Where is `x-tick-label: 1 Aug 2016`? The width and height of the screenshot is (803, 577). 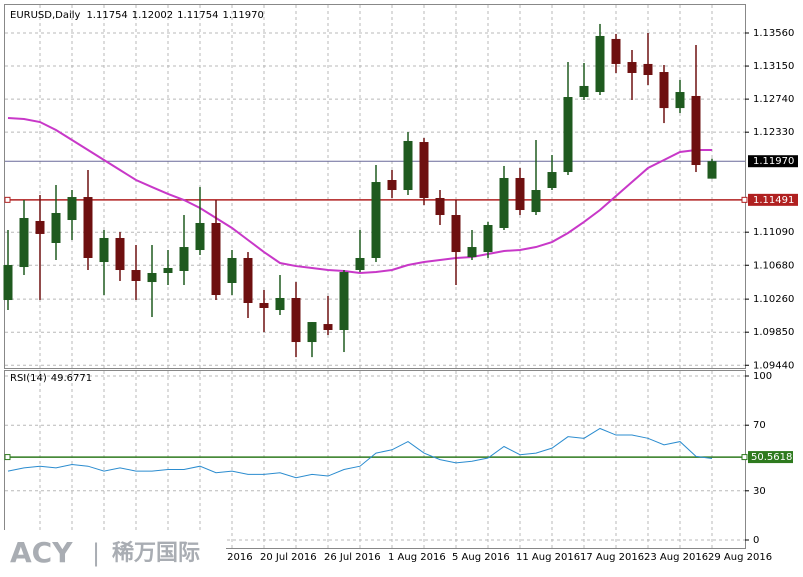 x-tick-label: 1 Aug 2016 is located at coordinates (417, 557).